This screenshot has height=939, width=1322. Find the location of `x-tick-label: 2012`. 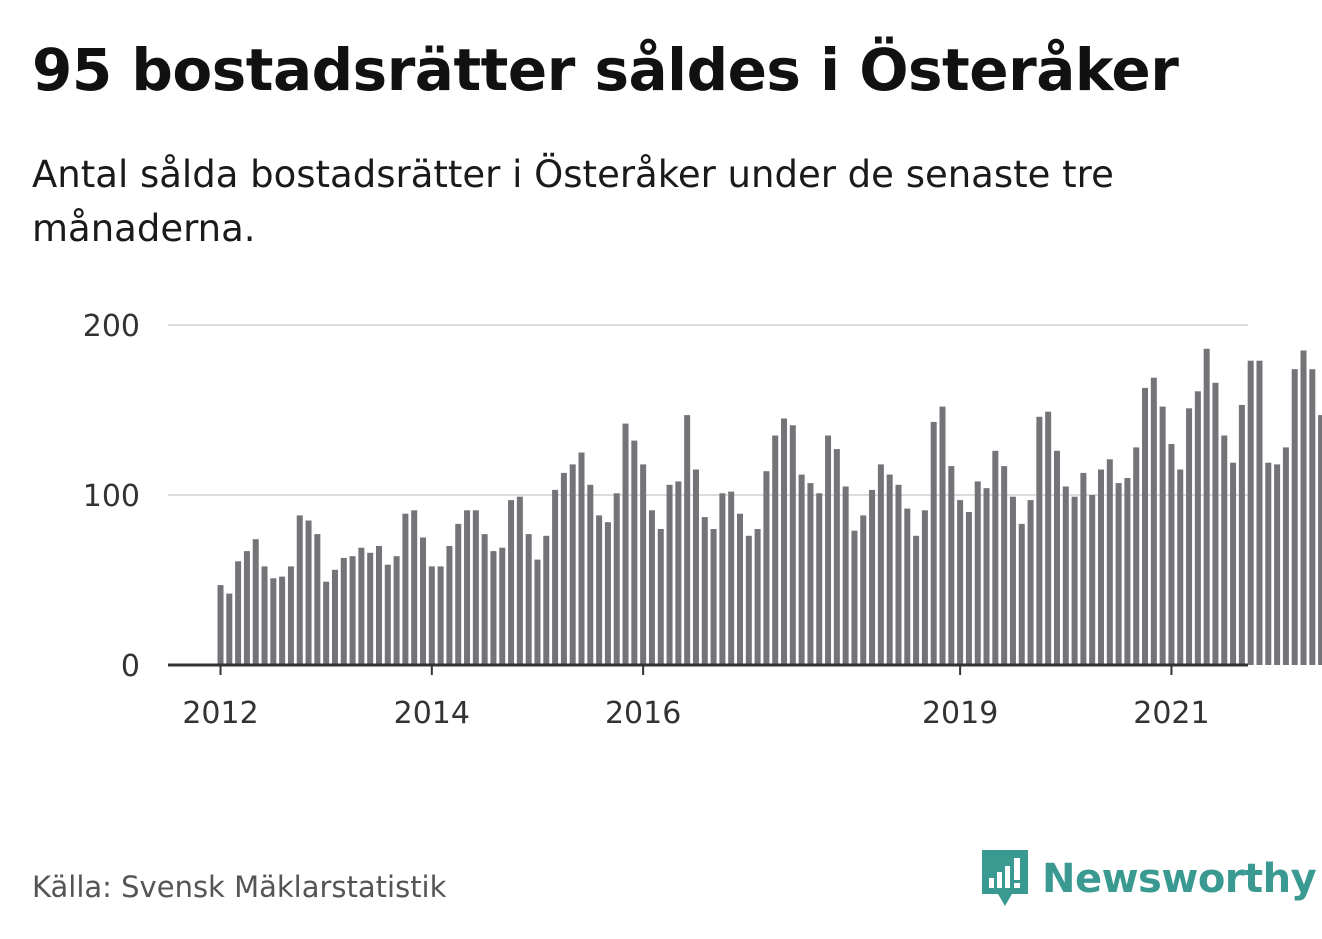

x-tick-label: 2012 is located at coordinates (220, 713).